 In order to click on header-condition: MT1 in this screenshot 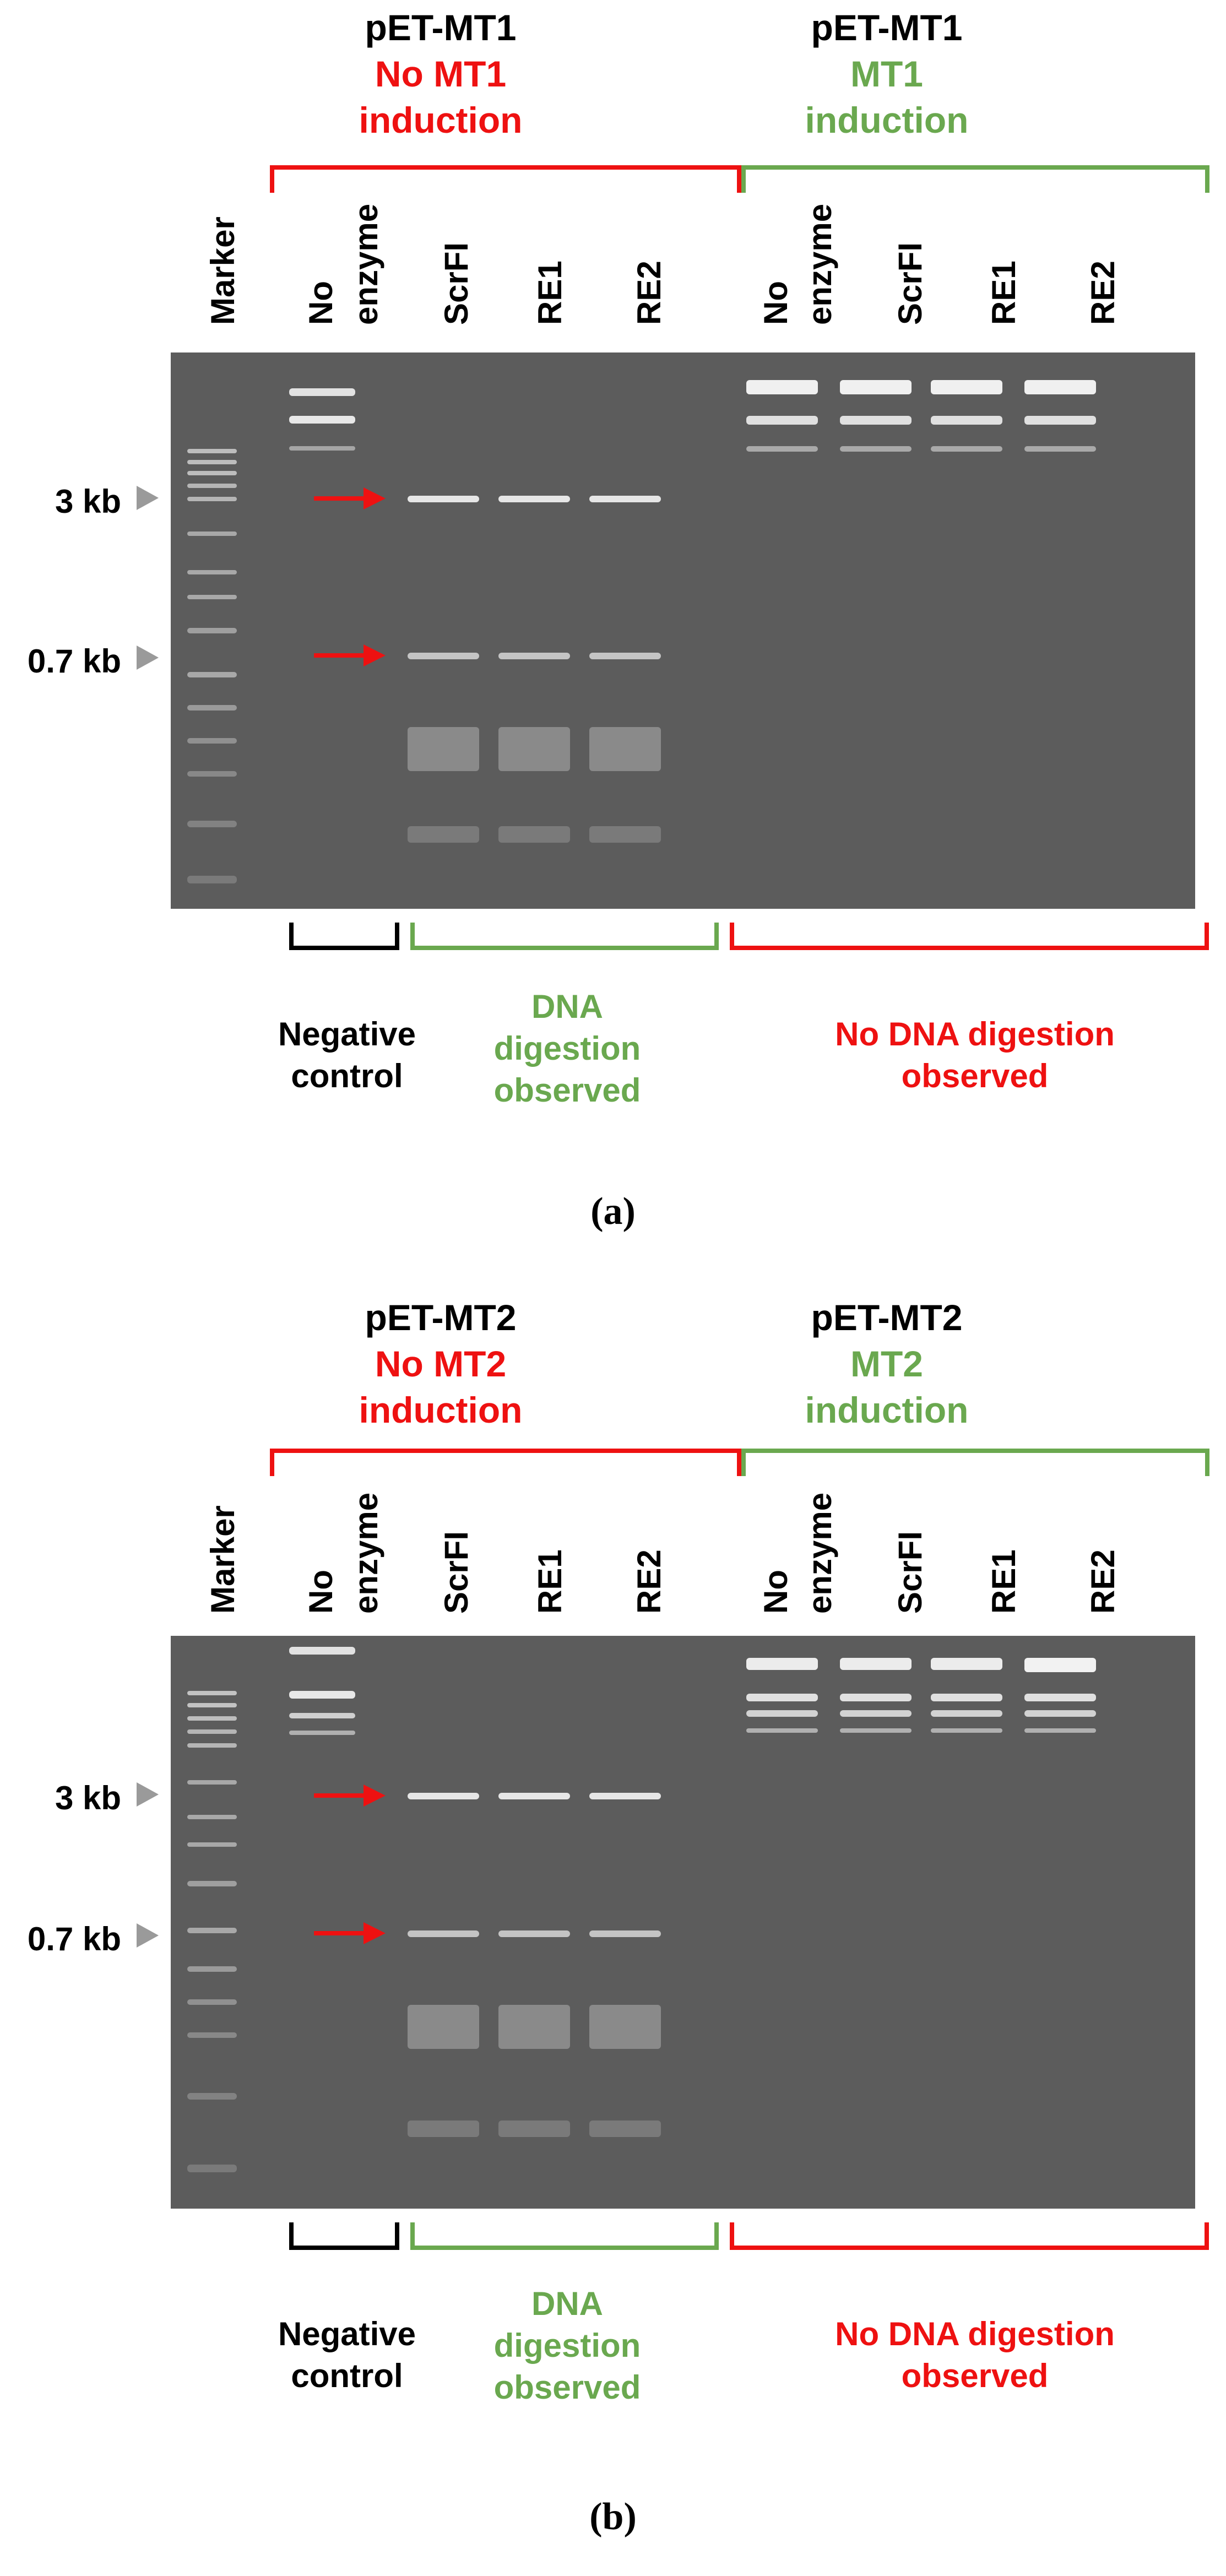, I will do `click(886, 73)`.